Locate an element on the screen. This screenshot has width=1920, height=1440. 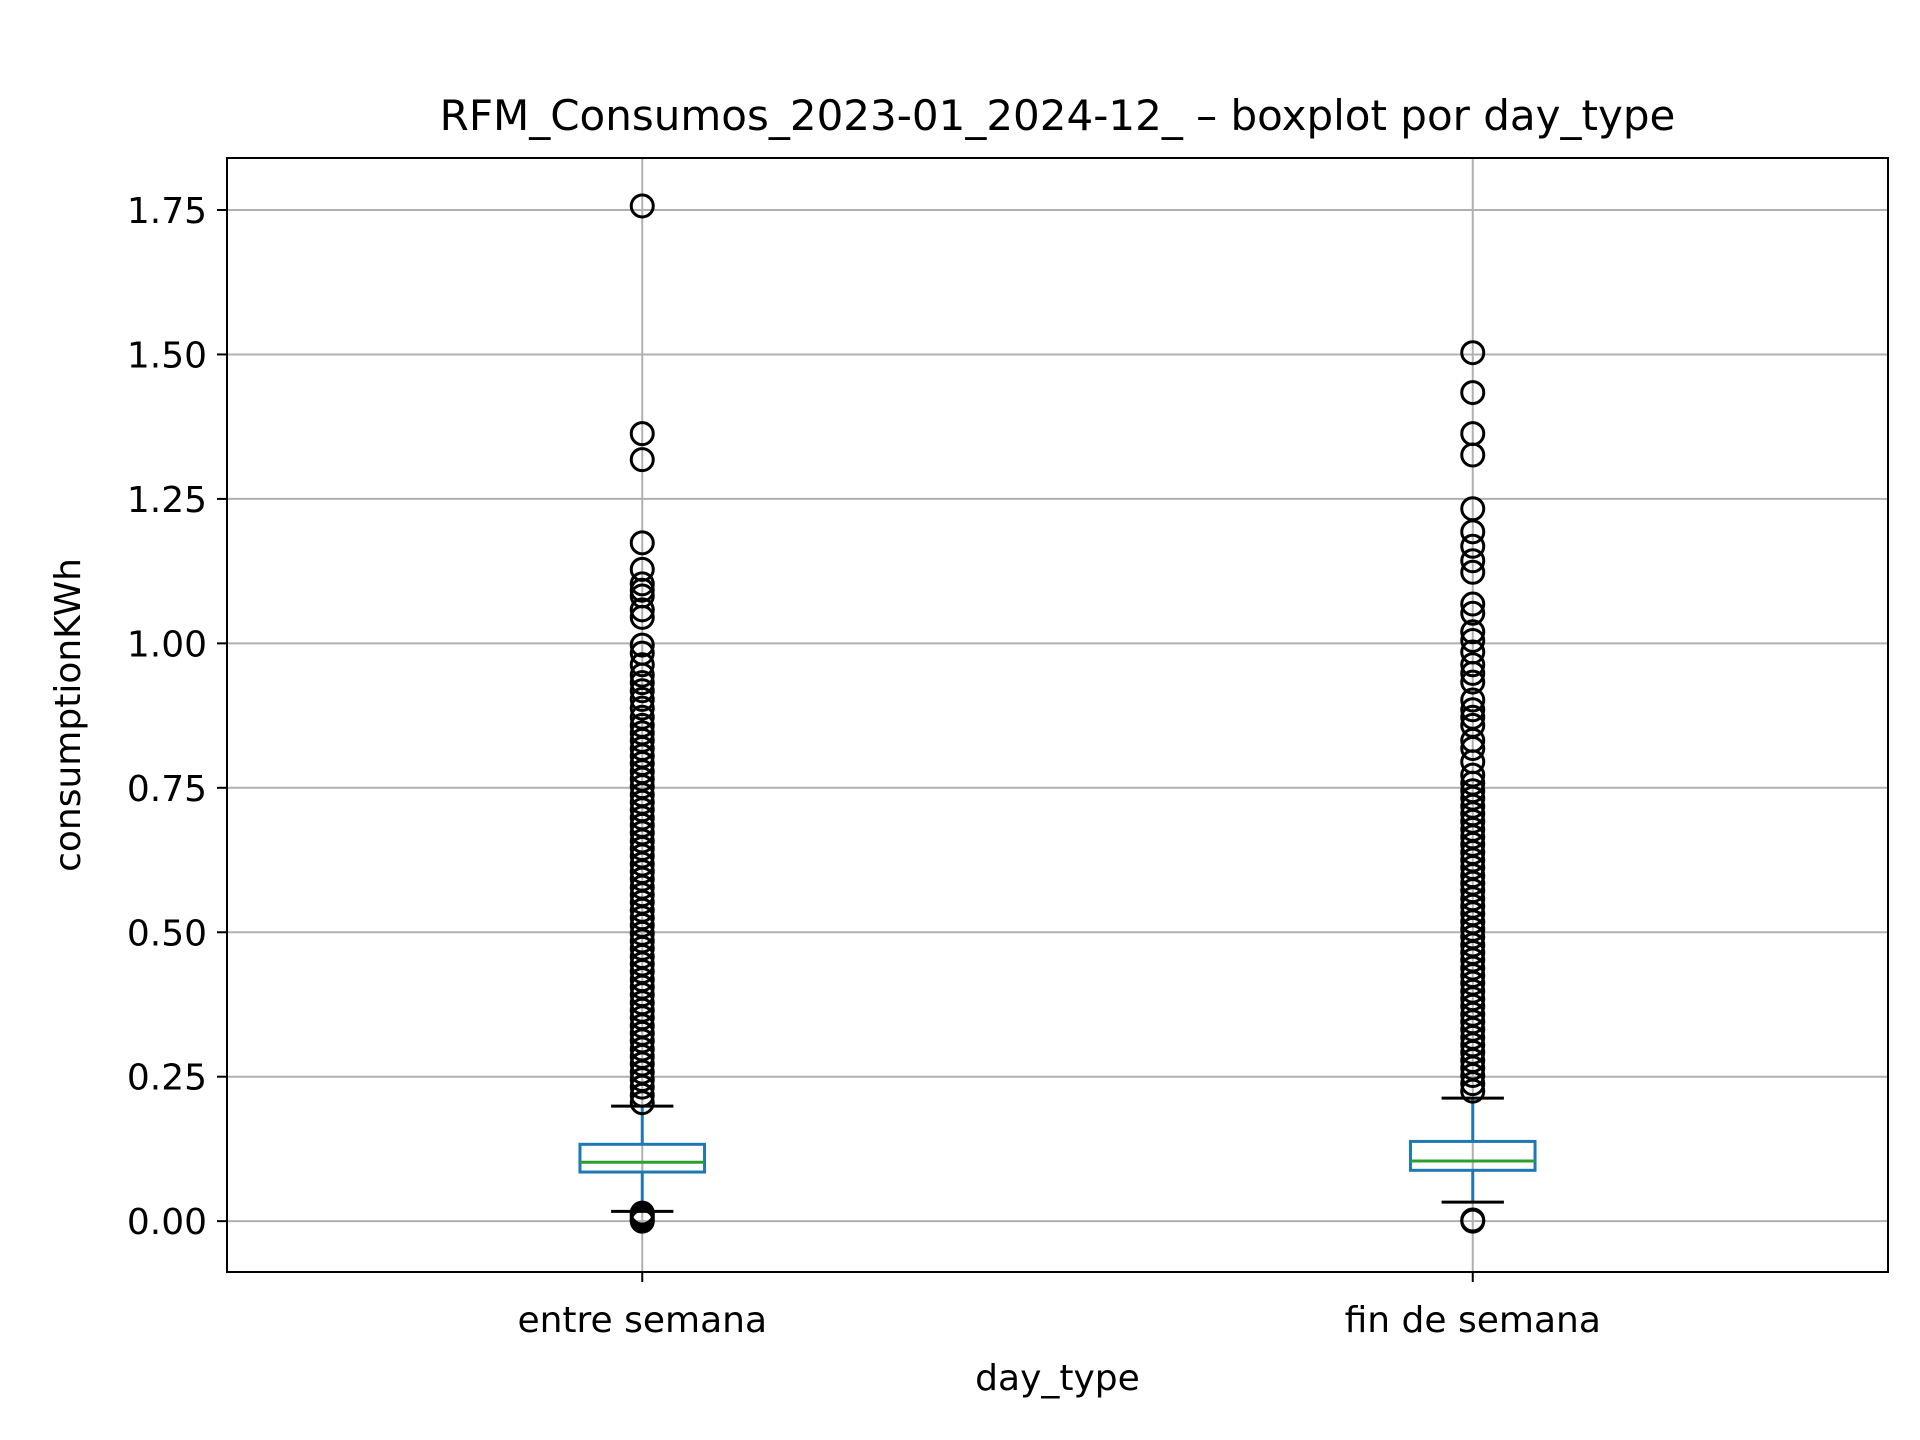
x-tick-label: entre semana is located at coordinates (642, 1320).